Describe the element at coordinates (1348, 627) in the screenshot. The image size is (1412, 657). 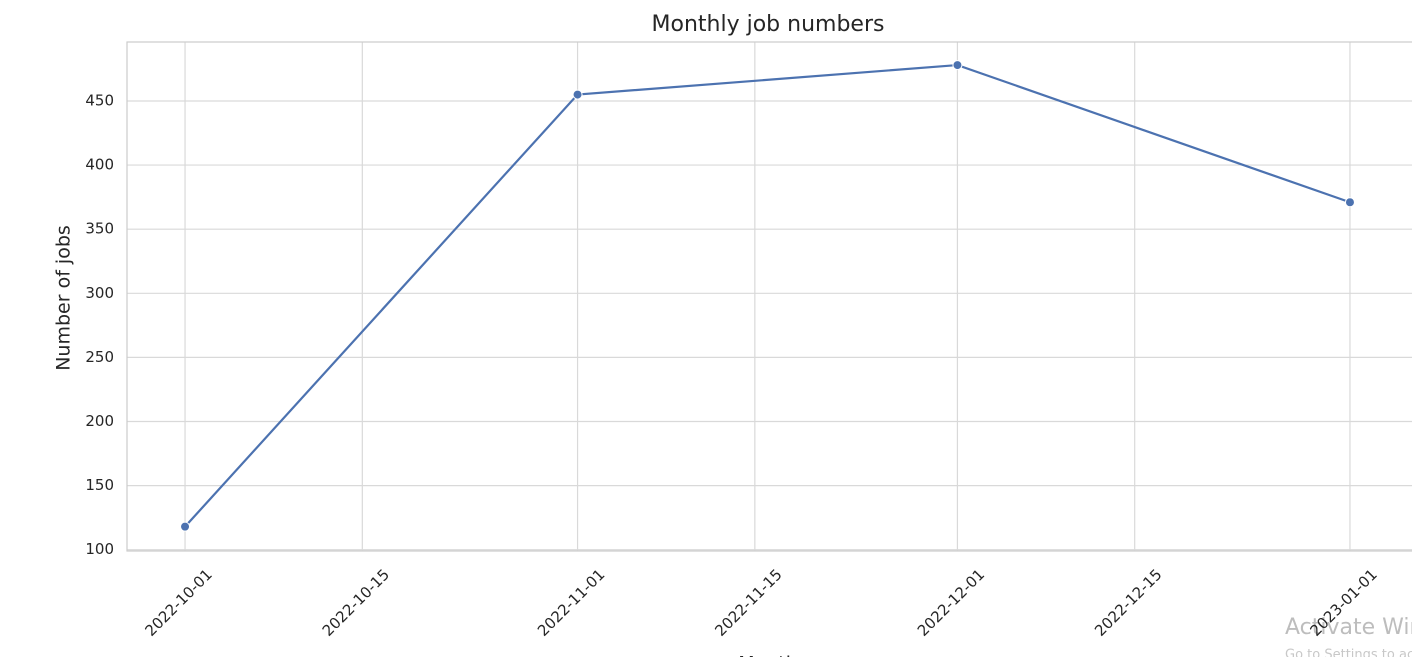
I see `watermark-title: Activate Windows` at that location.